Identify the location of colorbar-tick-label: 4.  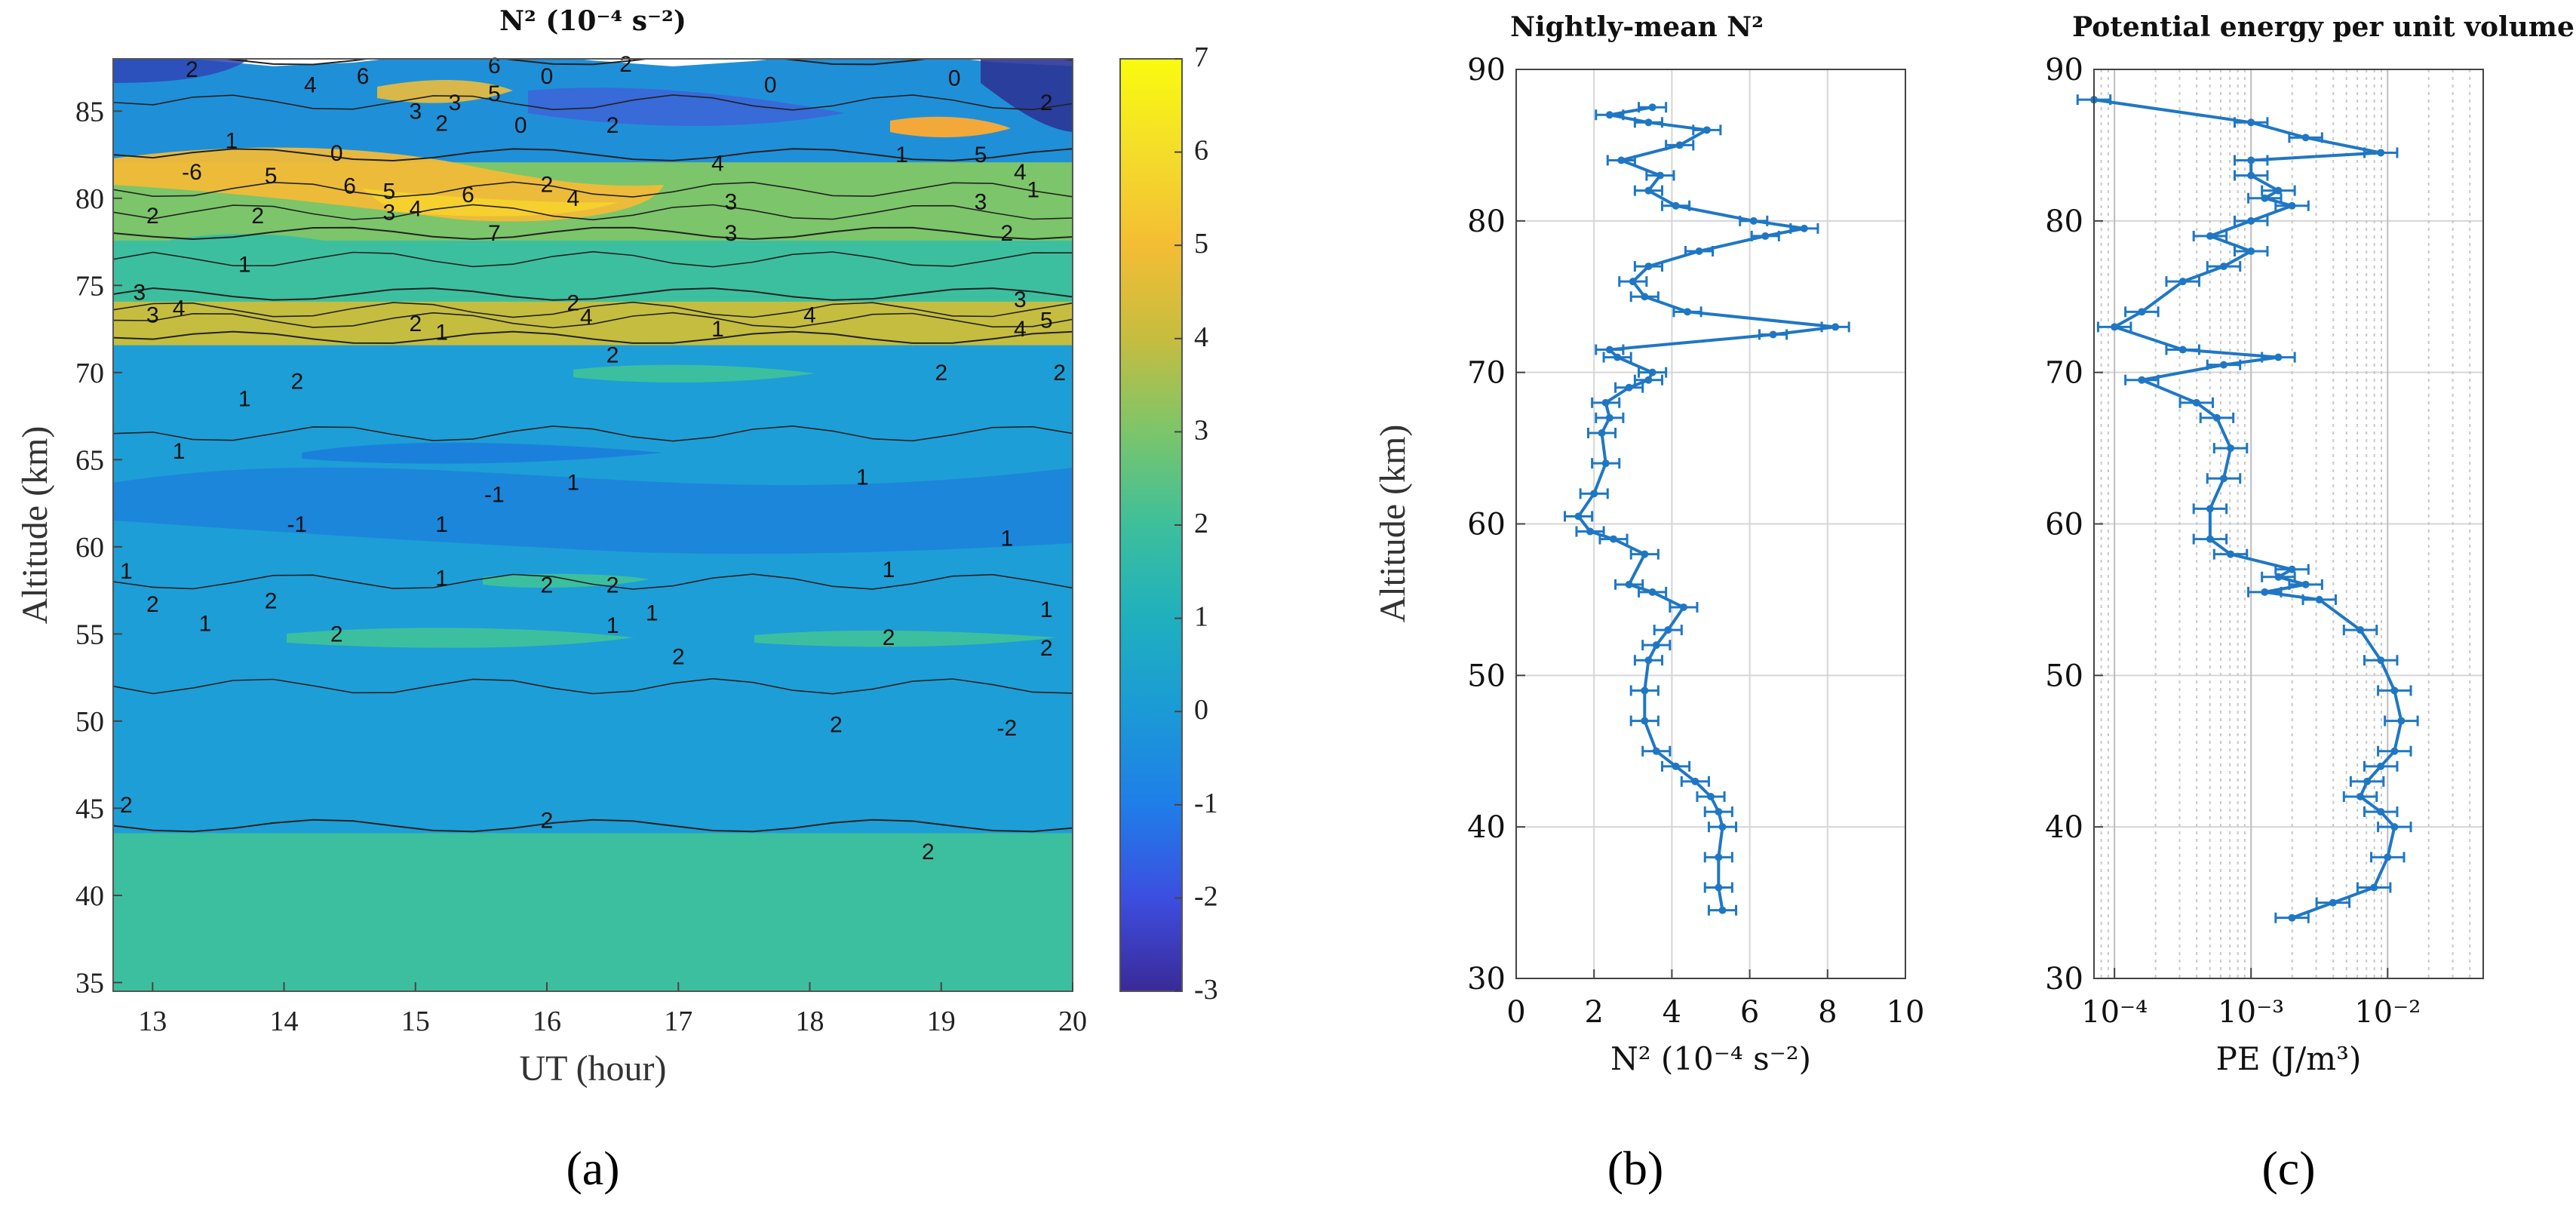
(1201, 337).